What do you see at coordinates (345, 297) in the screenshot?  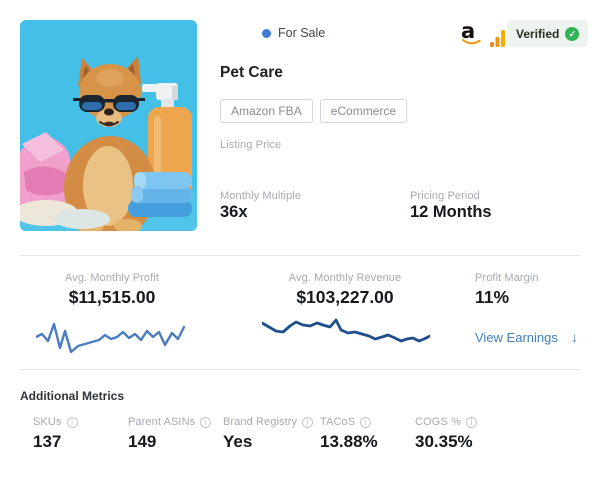 I see `avg-monthly-revenue-value: $103,227.00` at bounding box center [345, 297].